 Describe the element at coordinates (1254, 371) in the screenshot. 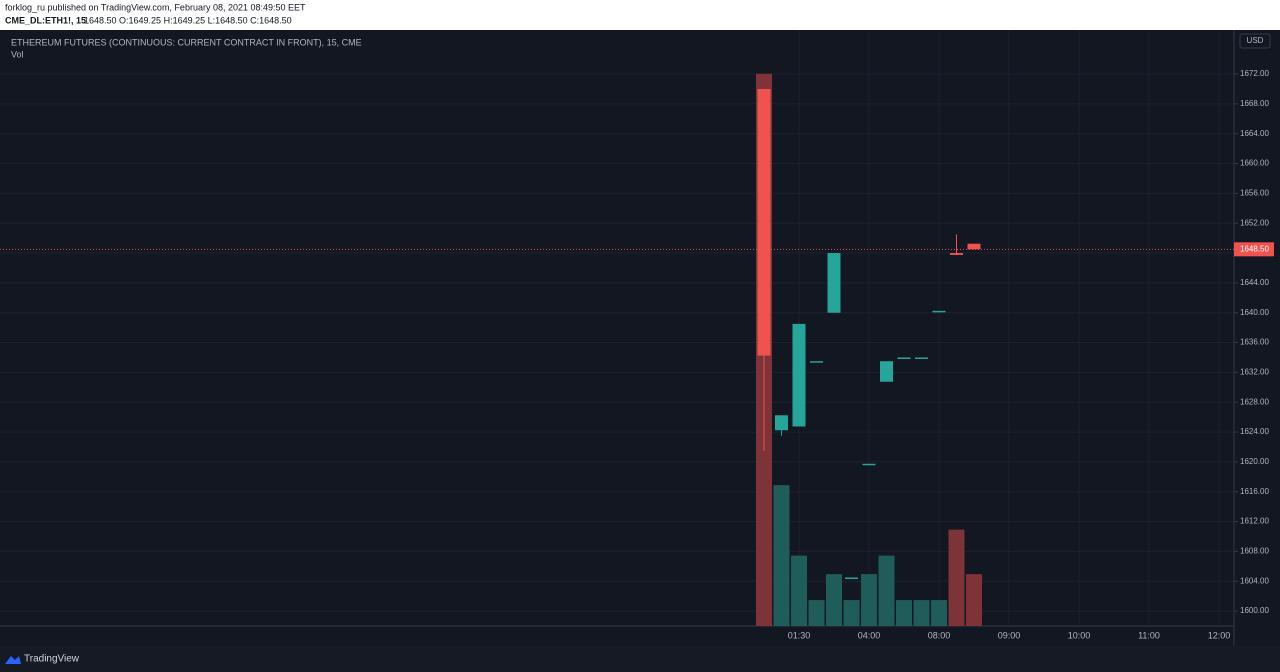

I see `y-tick-label: 1632.00` at that location.